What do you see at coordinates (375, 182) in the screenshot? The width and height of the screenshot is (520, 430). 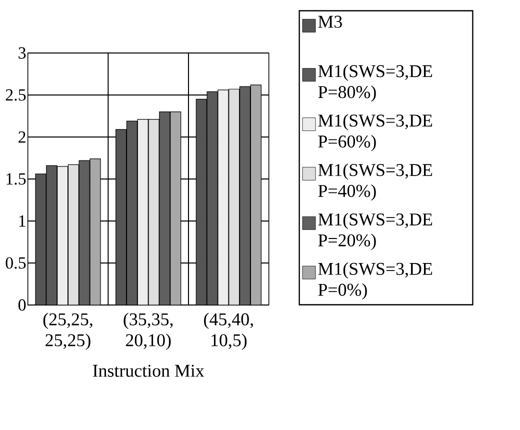 I see `legend-label: M1(SWS=3,DEP=40%)` at bounding box center [375, 182].